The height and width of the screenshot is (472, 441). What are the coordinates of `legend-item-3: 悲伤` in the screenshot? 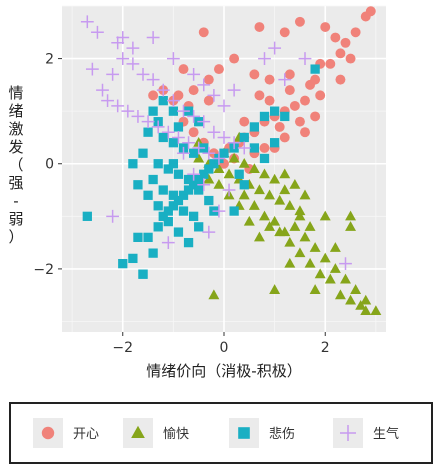 It's located at (262, 433).